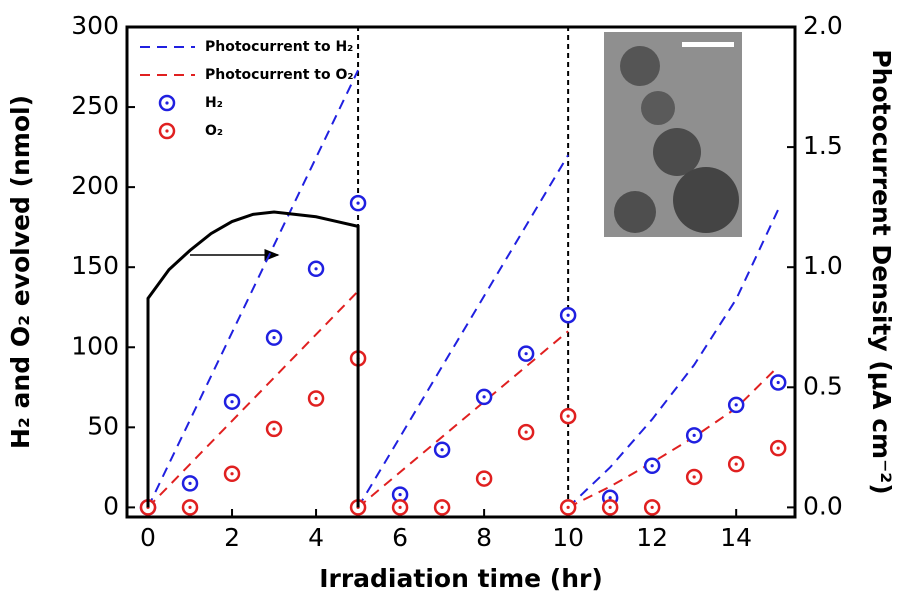 The width and height of the screenshot is (903, 601). Describe the element at coordinates (823, 265) in the screenshot. I see `y2-tick-label: 1.0` at that location.